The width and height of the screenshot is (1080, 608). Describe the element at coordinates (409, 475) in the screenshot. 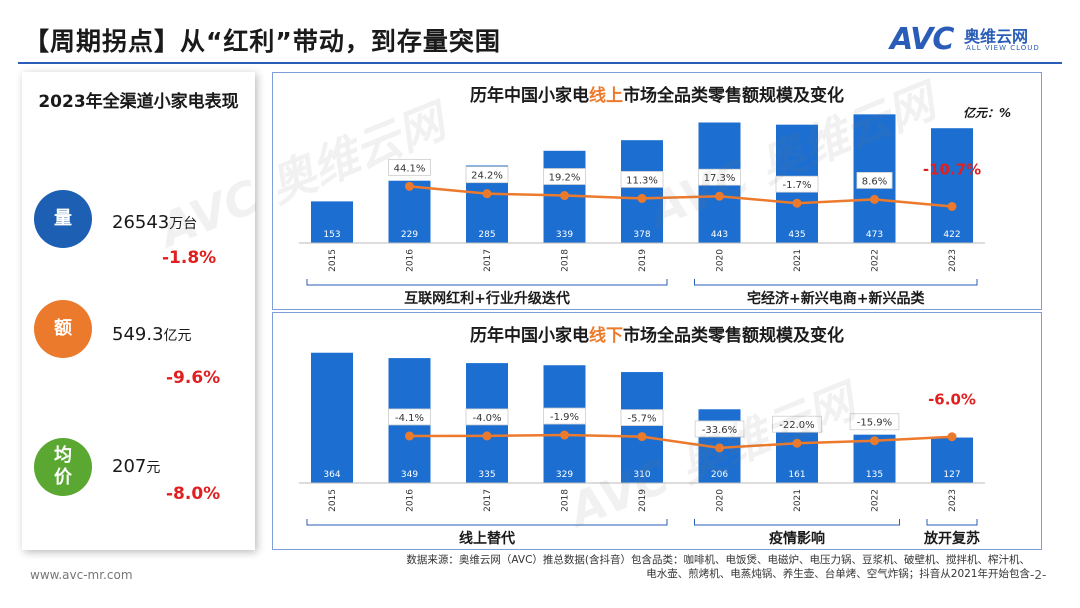

I see `bar-value-label: 349` at that location.